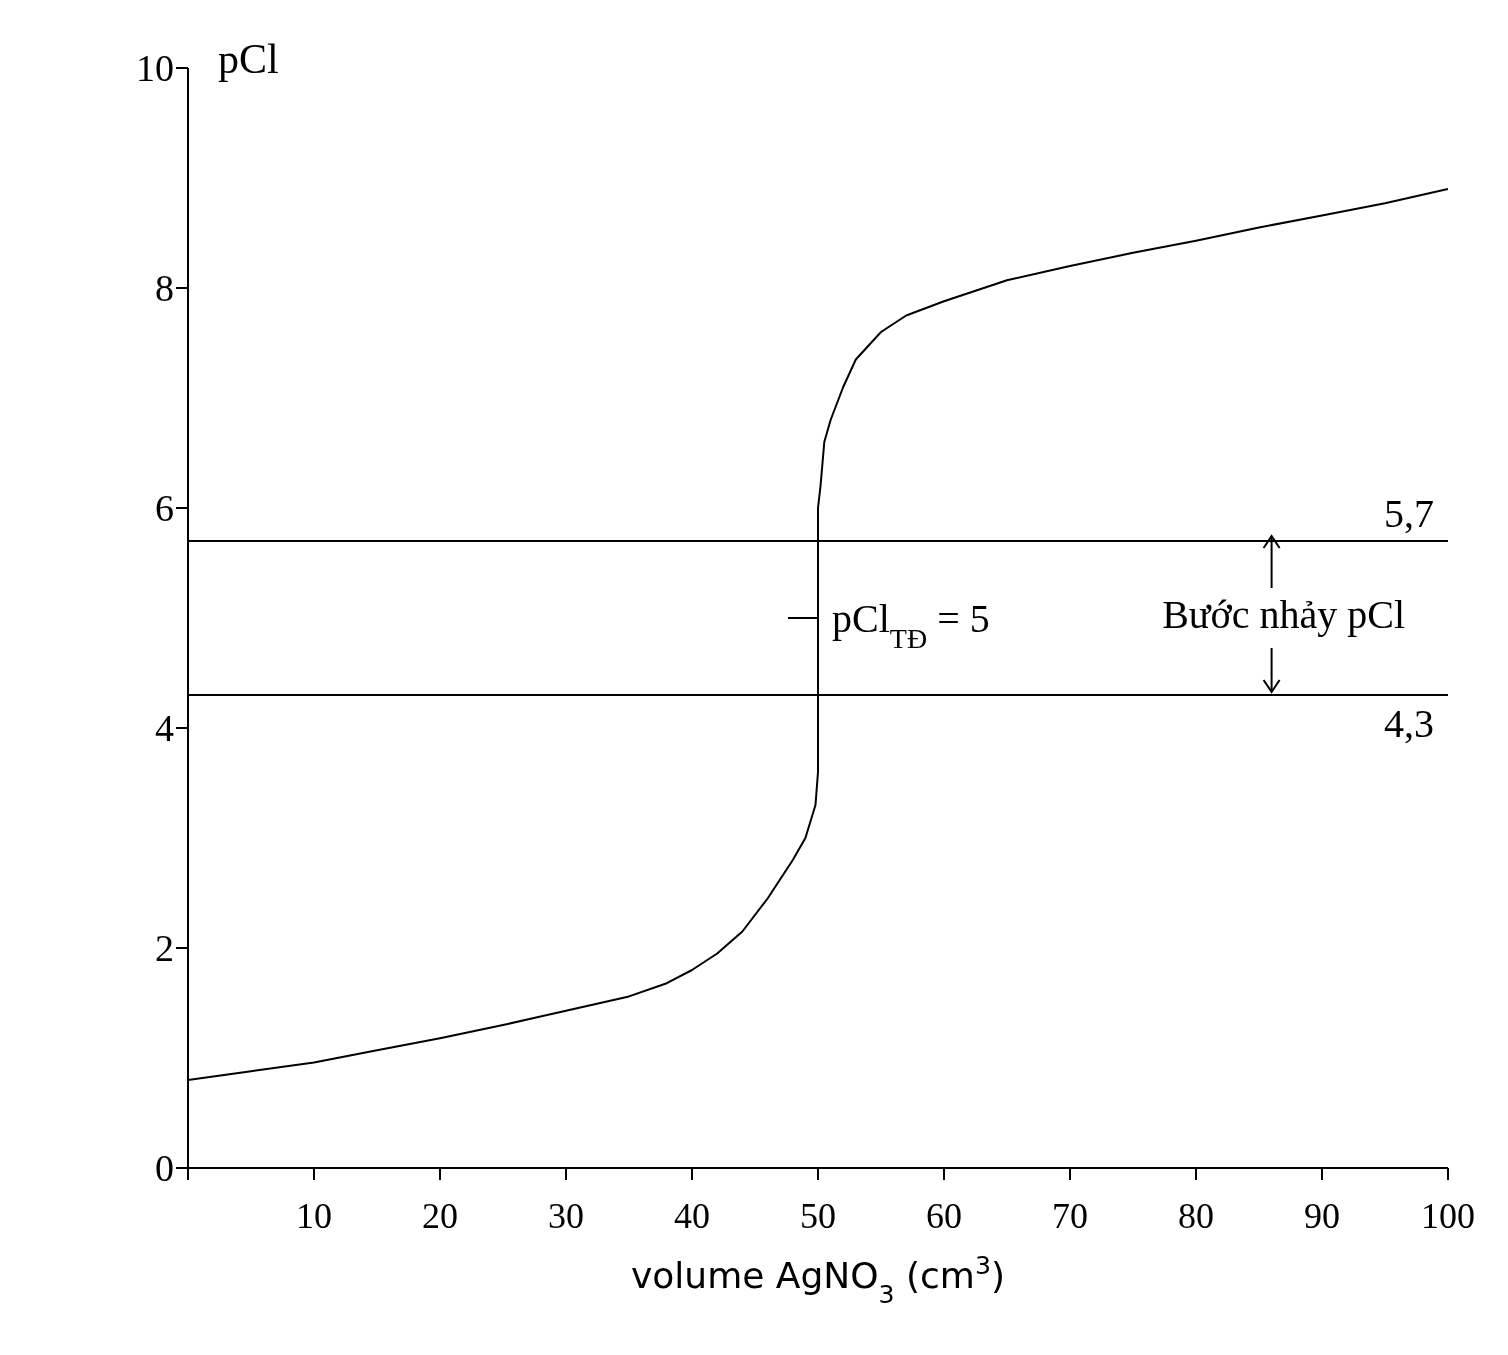 The height and width of the screenshot is (1355, 1508). I want to click on ref-line-label: 4,3, so click(1409, 724).